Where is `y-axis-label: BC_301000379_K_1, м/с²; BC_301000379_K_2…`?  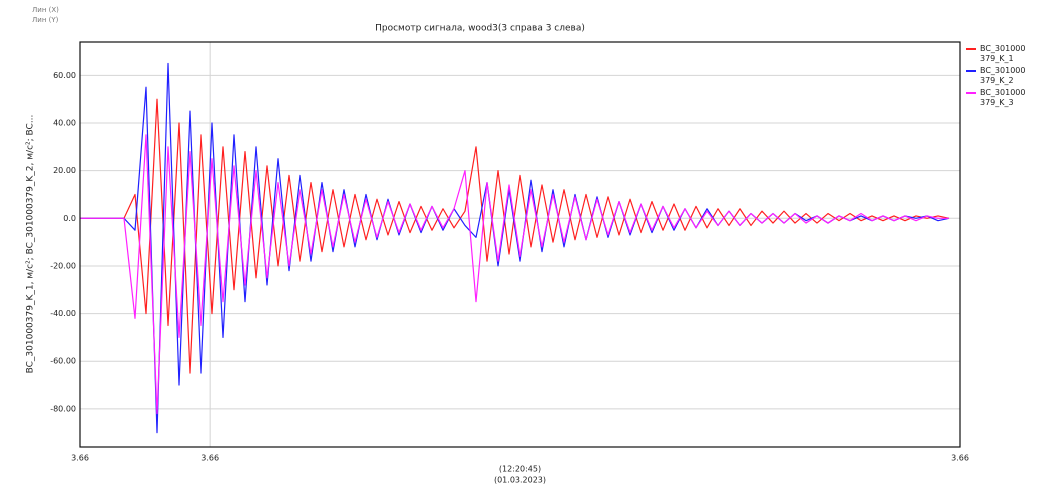
y-axis-label: BC_301000379_K_1, м/с²; BC_301000379_K_2… is located at coordinates (31, 244).